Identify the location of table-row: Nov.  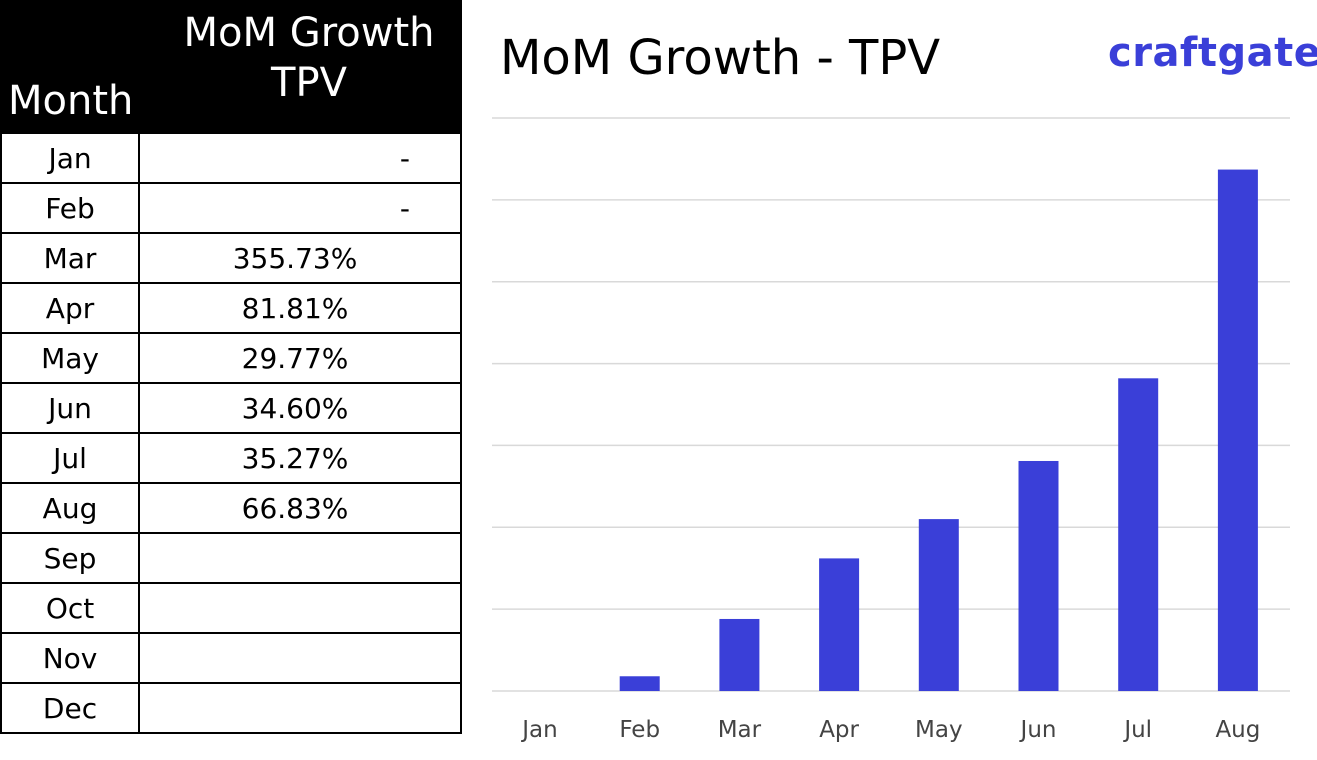
(231, 658).